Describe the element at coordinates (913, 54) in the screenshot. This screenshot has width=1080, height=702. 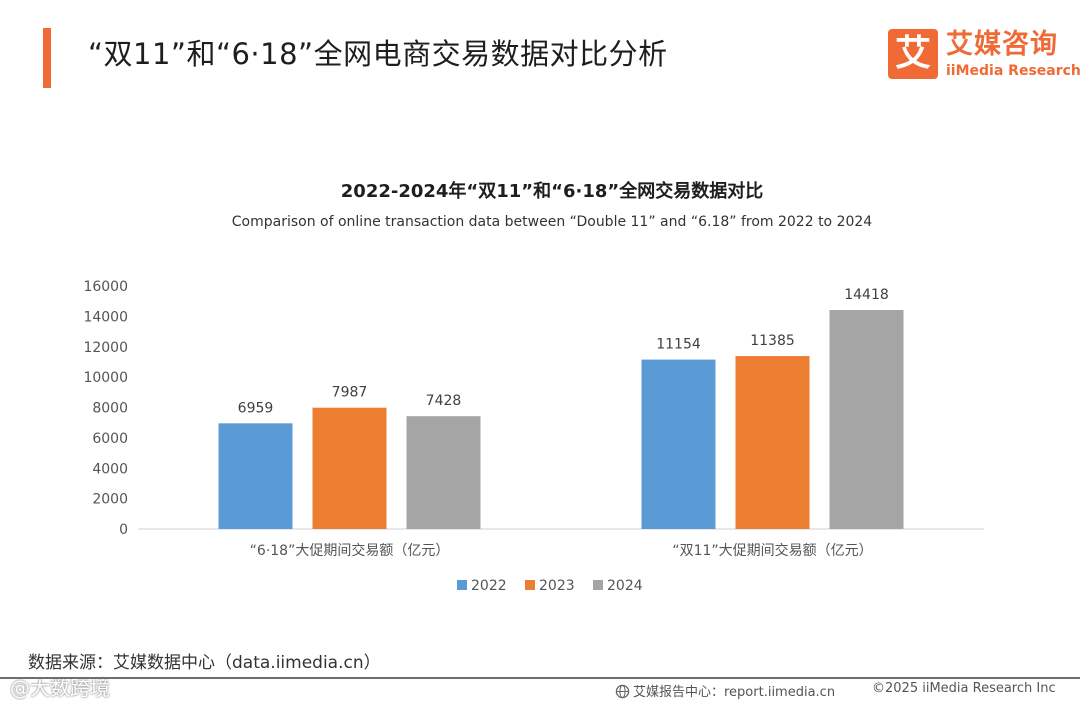
I see `logo-mark: 艾` at that location.